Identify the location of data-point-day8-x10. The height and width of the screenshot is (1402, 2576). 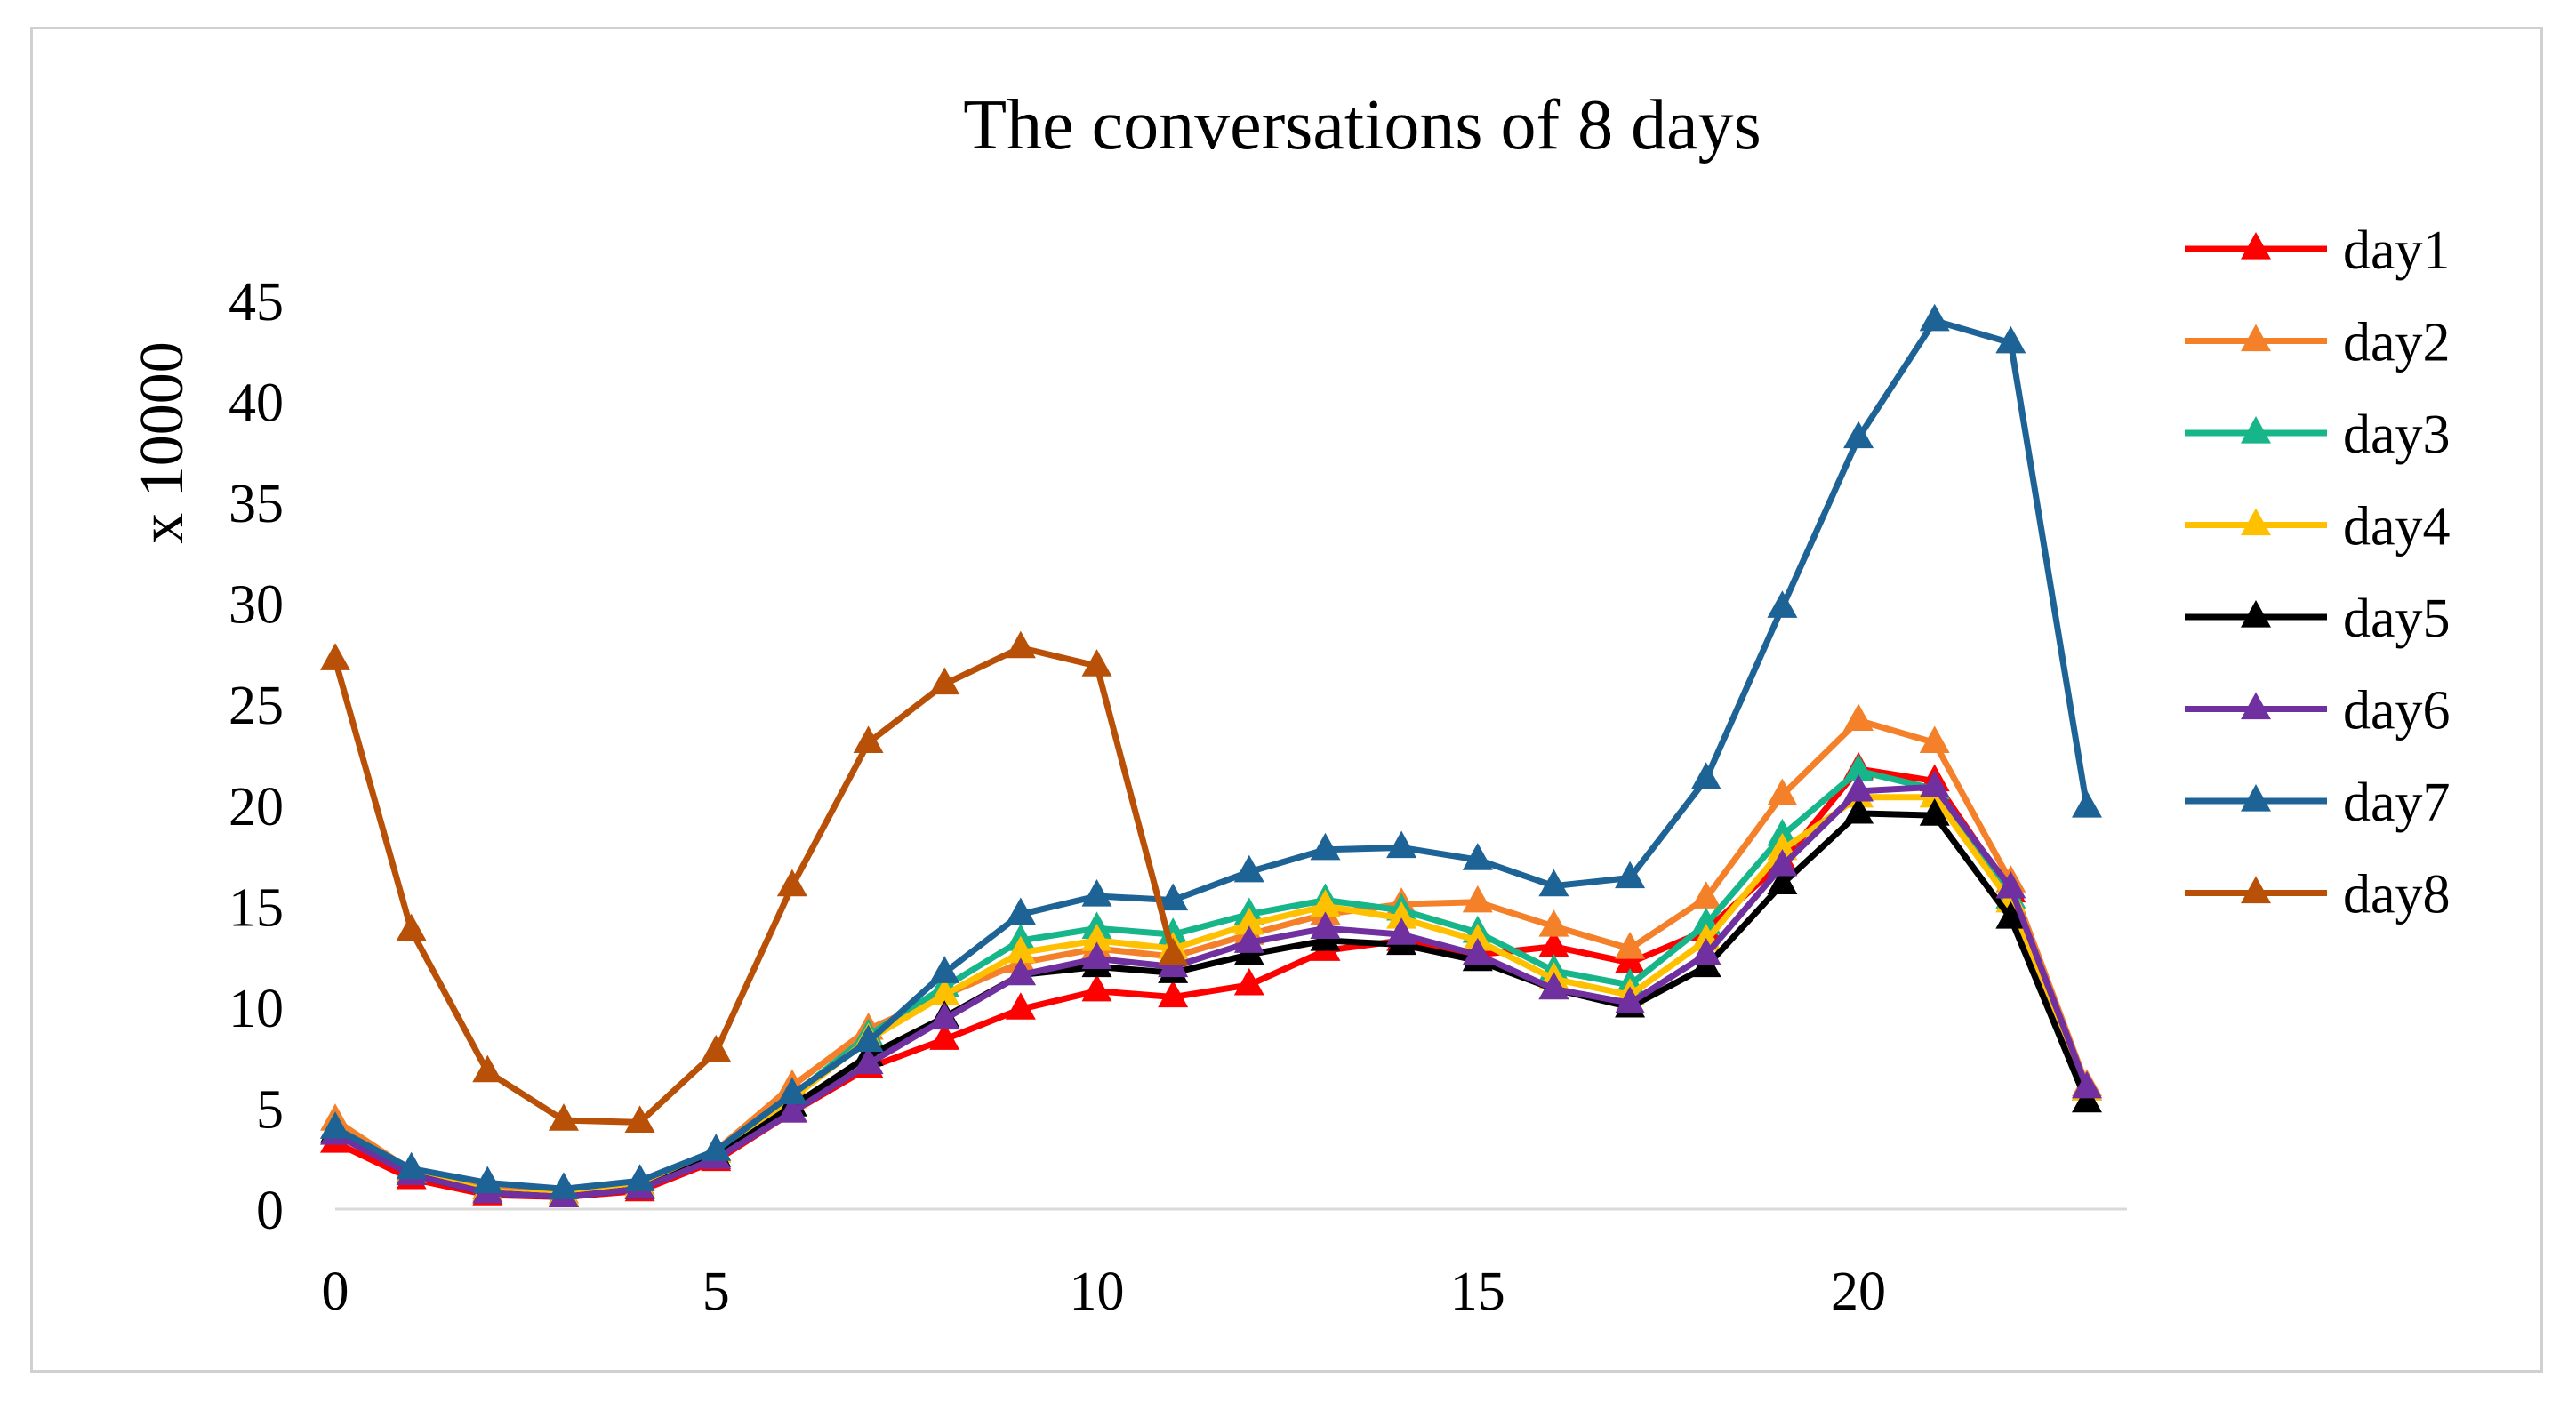
(1096, 663).